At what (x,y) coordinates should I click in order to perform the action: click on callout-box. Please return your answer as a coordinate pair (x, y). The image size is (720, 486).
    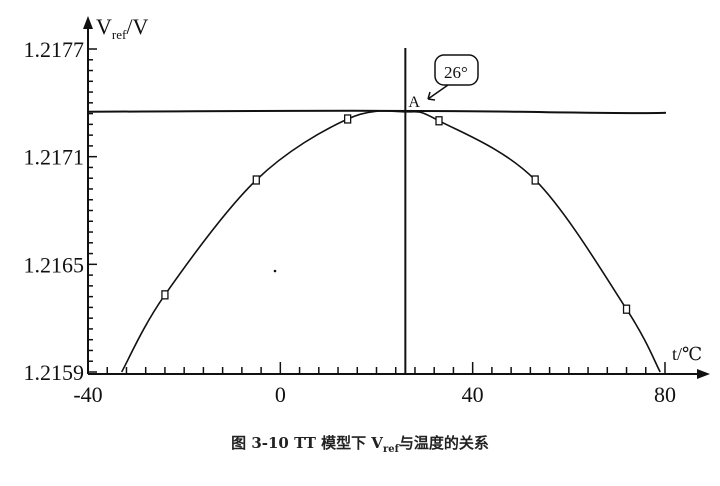
    Looking at the image, I should click on (456, 70).